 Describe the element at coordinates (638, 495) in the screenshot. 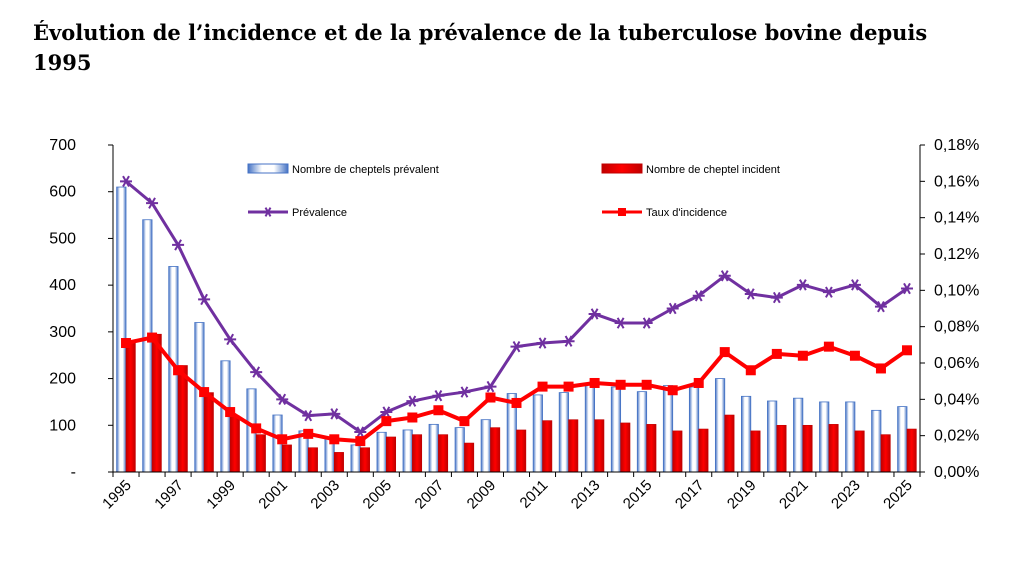

I see `x-tick-label: 2015` at that location.